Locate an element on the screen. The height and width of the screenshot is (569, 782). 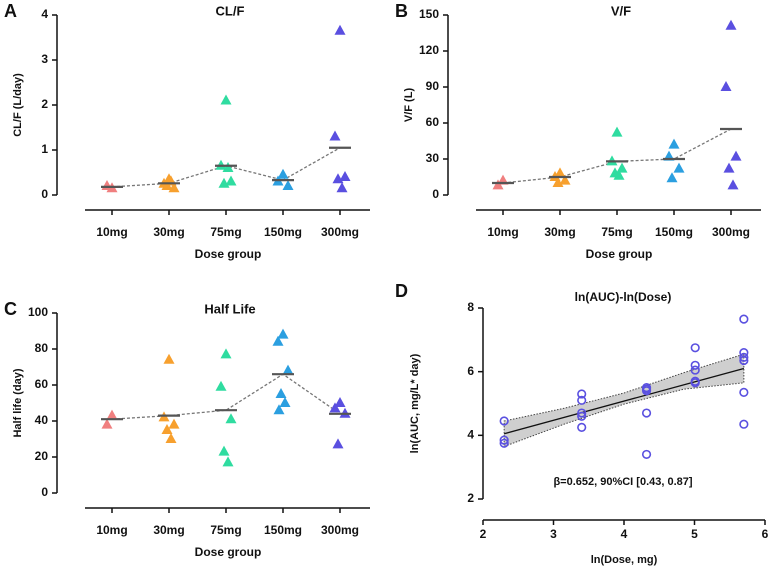
y-tick-label: 20 is located at coordinates (42, 456).